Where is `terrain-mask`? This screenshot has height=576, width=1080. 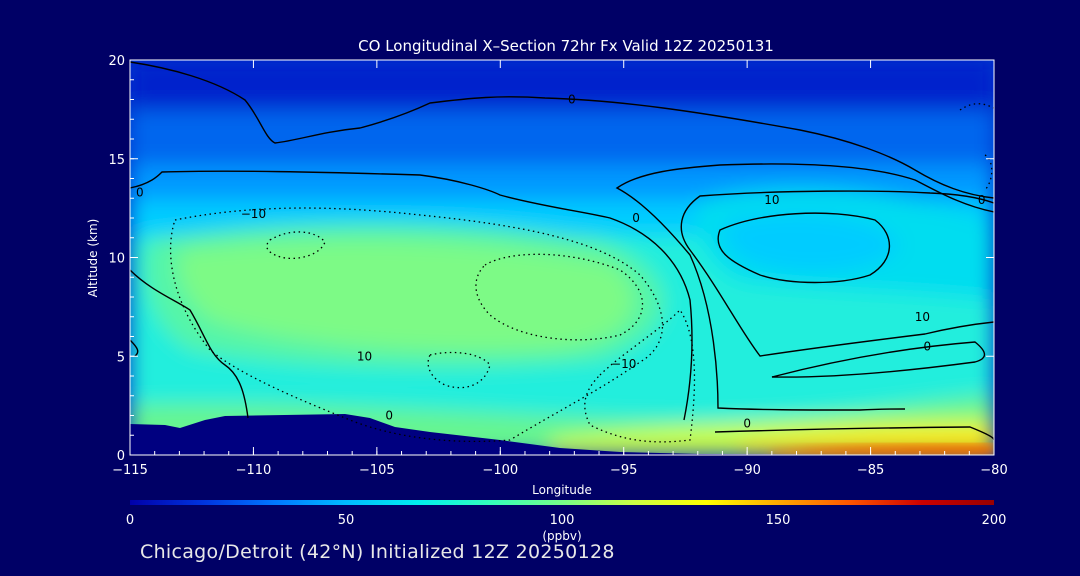
terrain-mask is located at coordinates (562, 434).